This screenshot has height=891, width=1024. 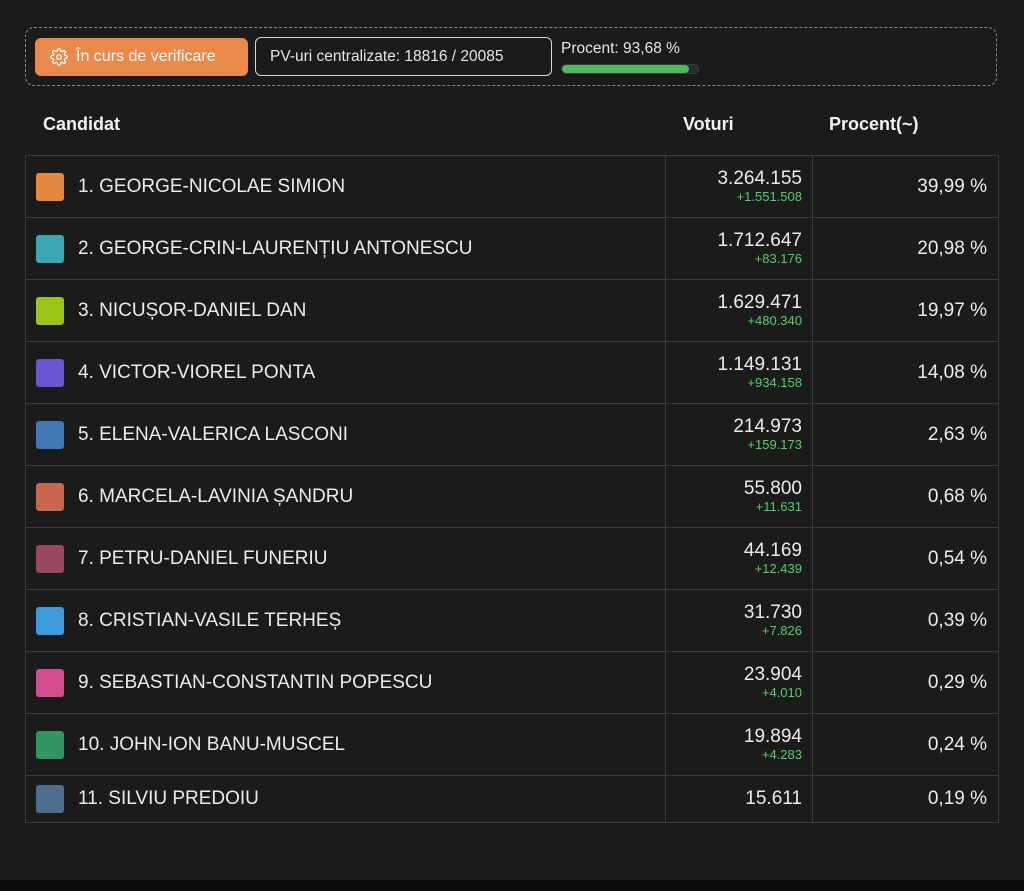 I want to click on candidate-cell: 2. GEORGE-CRIN-LAURENȚIU ANTONESCU, so click(x=345, y=248).